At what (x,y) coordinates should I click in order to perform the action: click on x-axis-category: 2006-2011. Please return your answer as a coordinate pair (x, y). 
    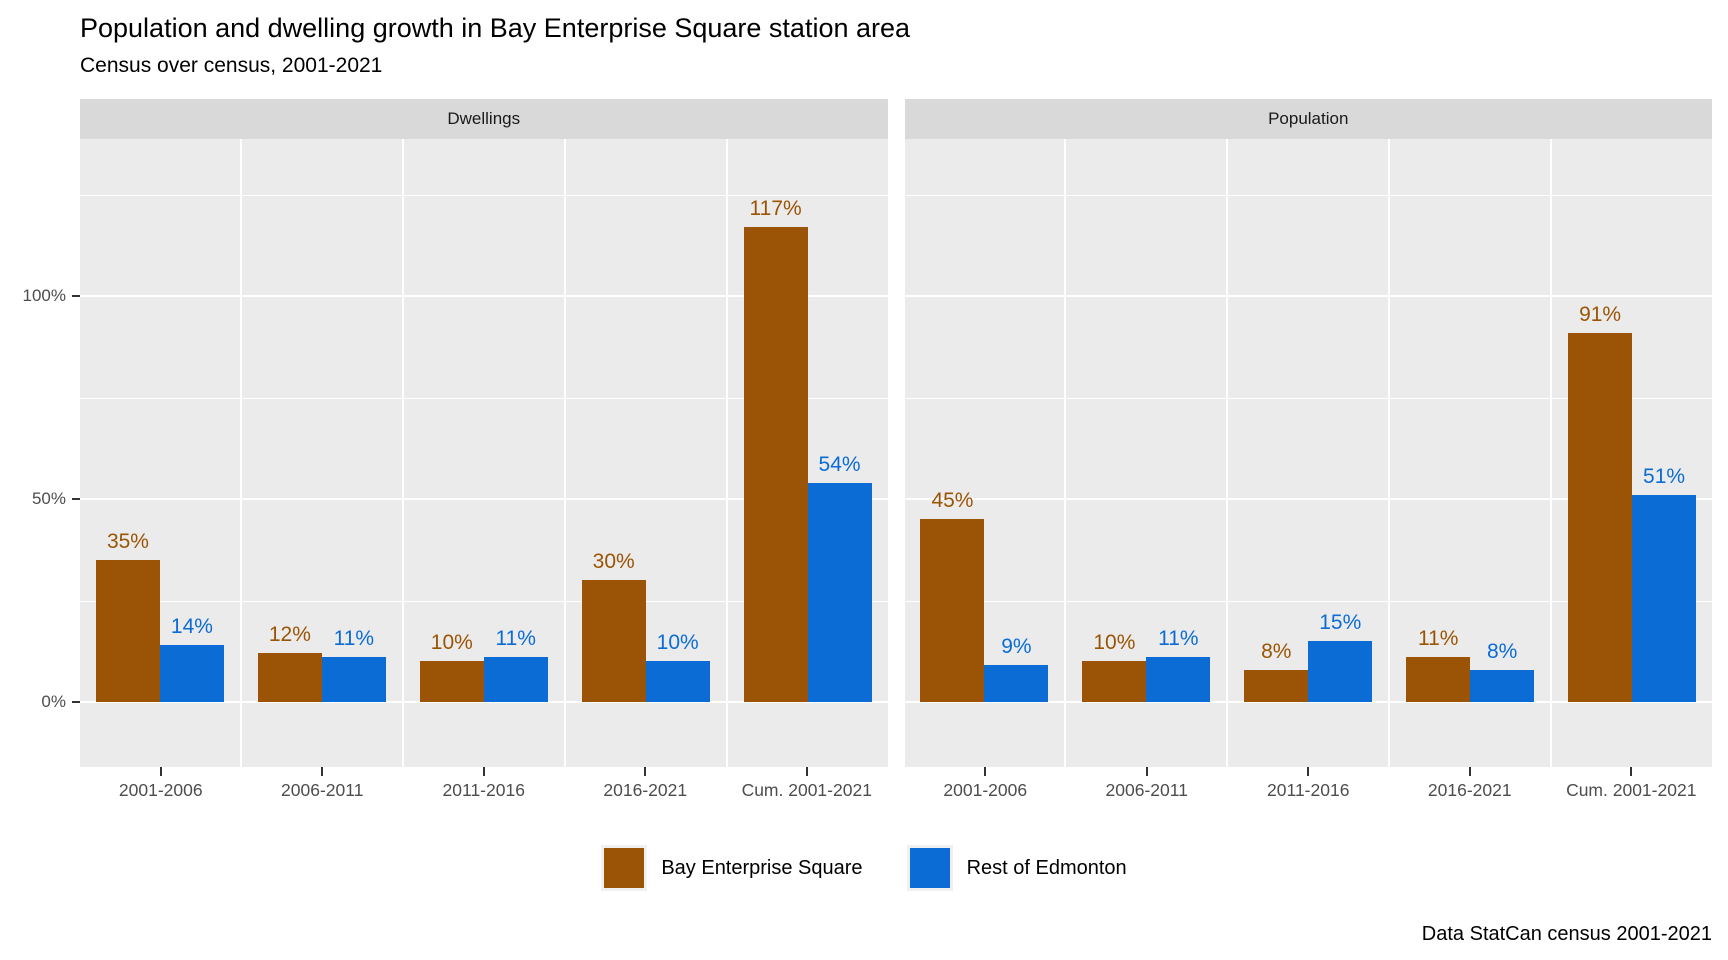
    Looking at the image, I should click on (1147, 784).